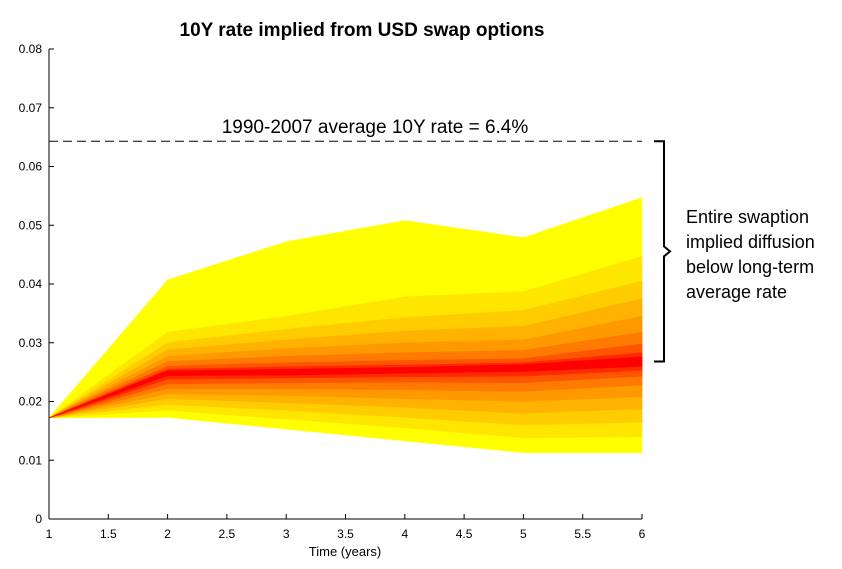 The image size is (842, 569). Describe the element at coordinates (38, 519) in the screenshot. I see `y-tick-label: 0` at that location.